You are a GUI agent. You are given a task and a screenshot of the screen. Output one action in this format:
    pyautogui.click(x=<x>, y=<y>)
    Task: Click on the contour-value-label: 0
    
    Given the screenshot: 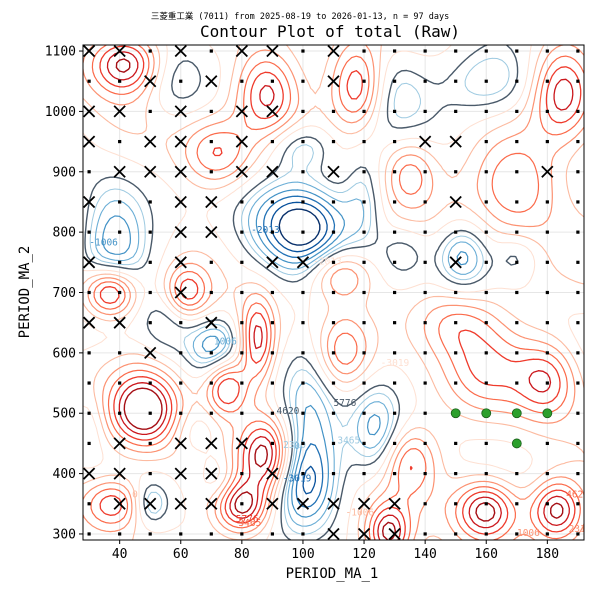 What is the action you would take?
    pyautogui.click(x=297, y=446)
    